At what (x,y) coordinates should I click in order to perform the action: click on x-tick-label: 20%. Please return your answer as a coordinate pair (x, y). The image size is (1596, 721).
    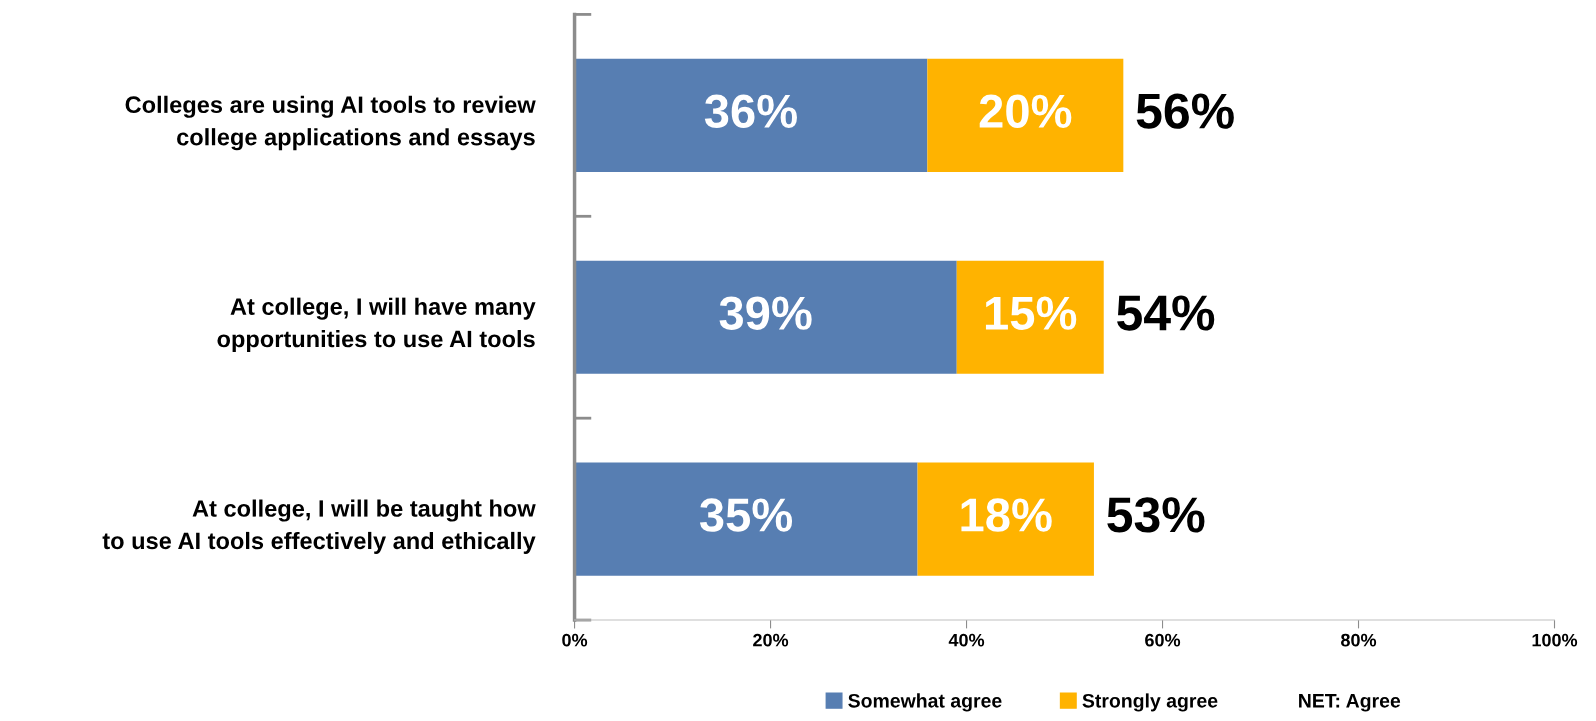
    Looking at the image, I should click on (771, 640).